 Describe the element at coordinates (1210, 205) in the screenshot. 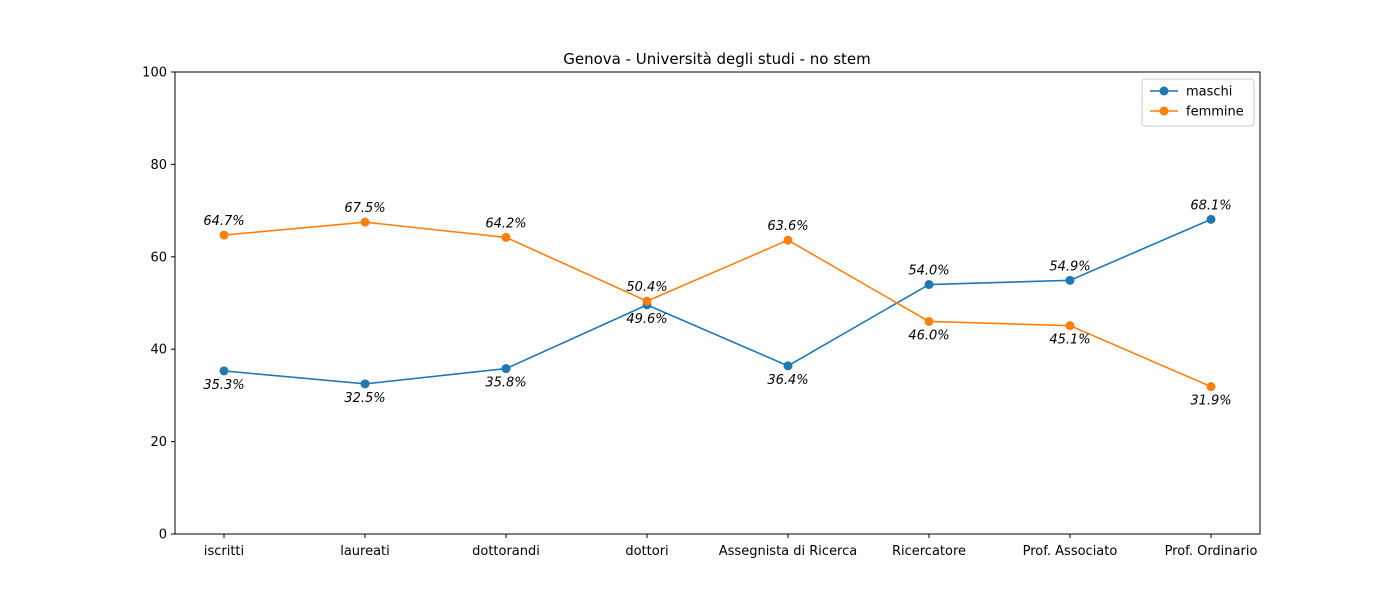

I see `data-label-maschi: 68.1%` at that location.